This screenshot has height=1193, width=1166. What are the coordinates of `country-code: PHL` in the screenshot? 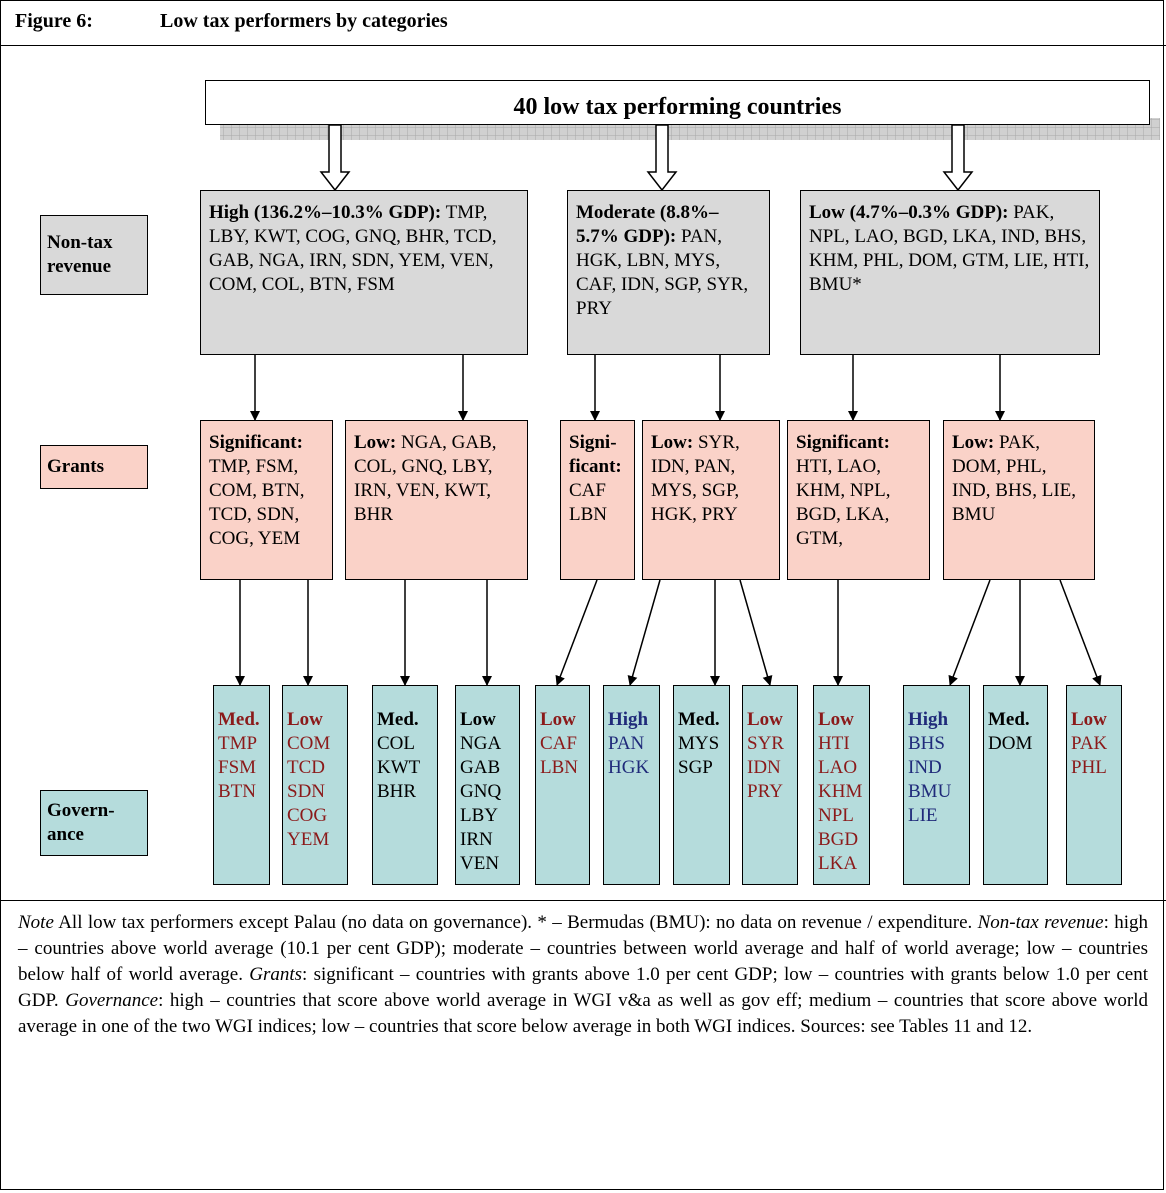 It's located at (1089, 767).